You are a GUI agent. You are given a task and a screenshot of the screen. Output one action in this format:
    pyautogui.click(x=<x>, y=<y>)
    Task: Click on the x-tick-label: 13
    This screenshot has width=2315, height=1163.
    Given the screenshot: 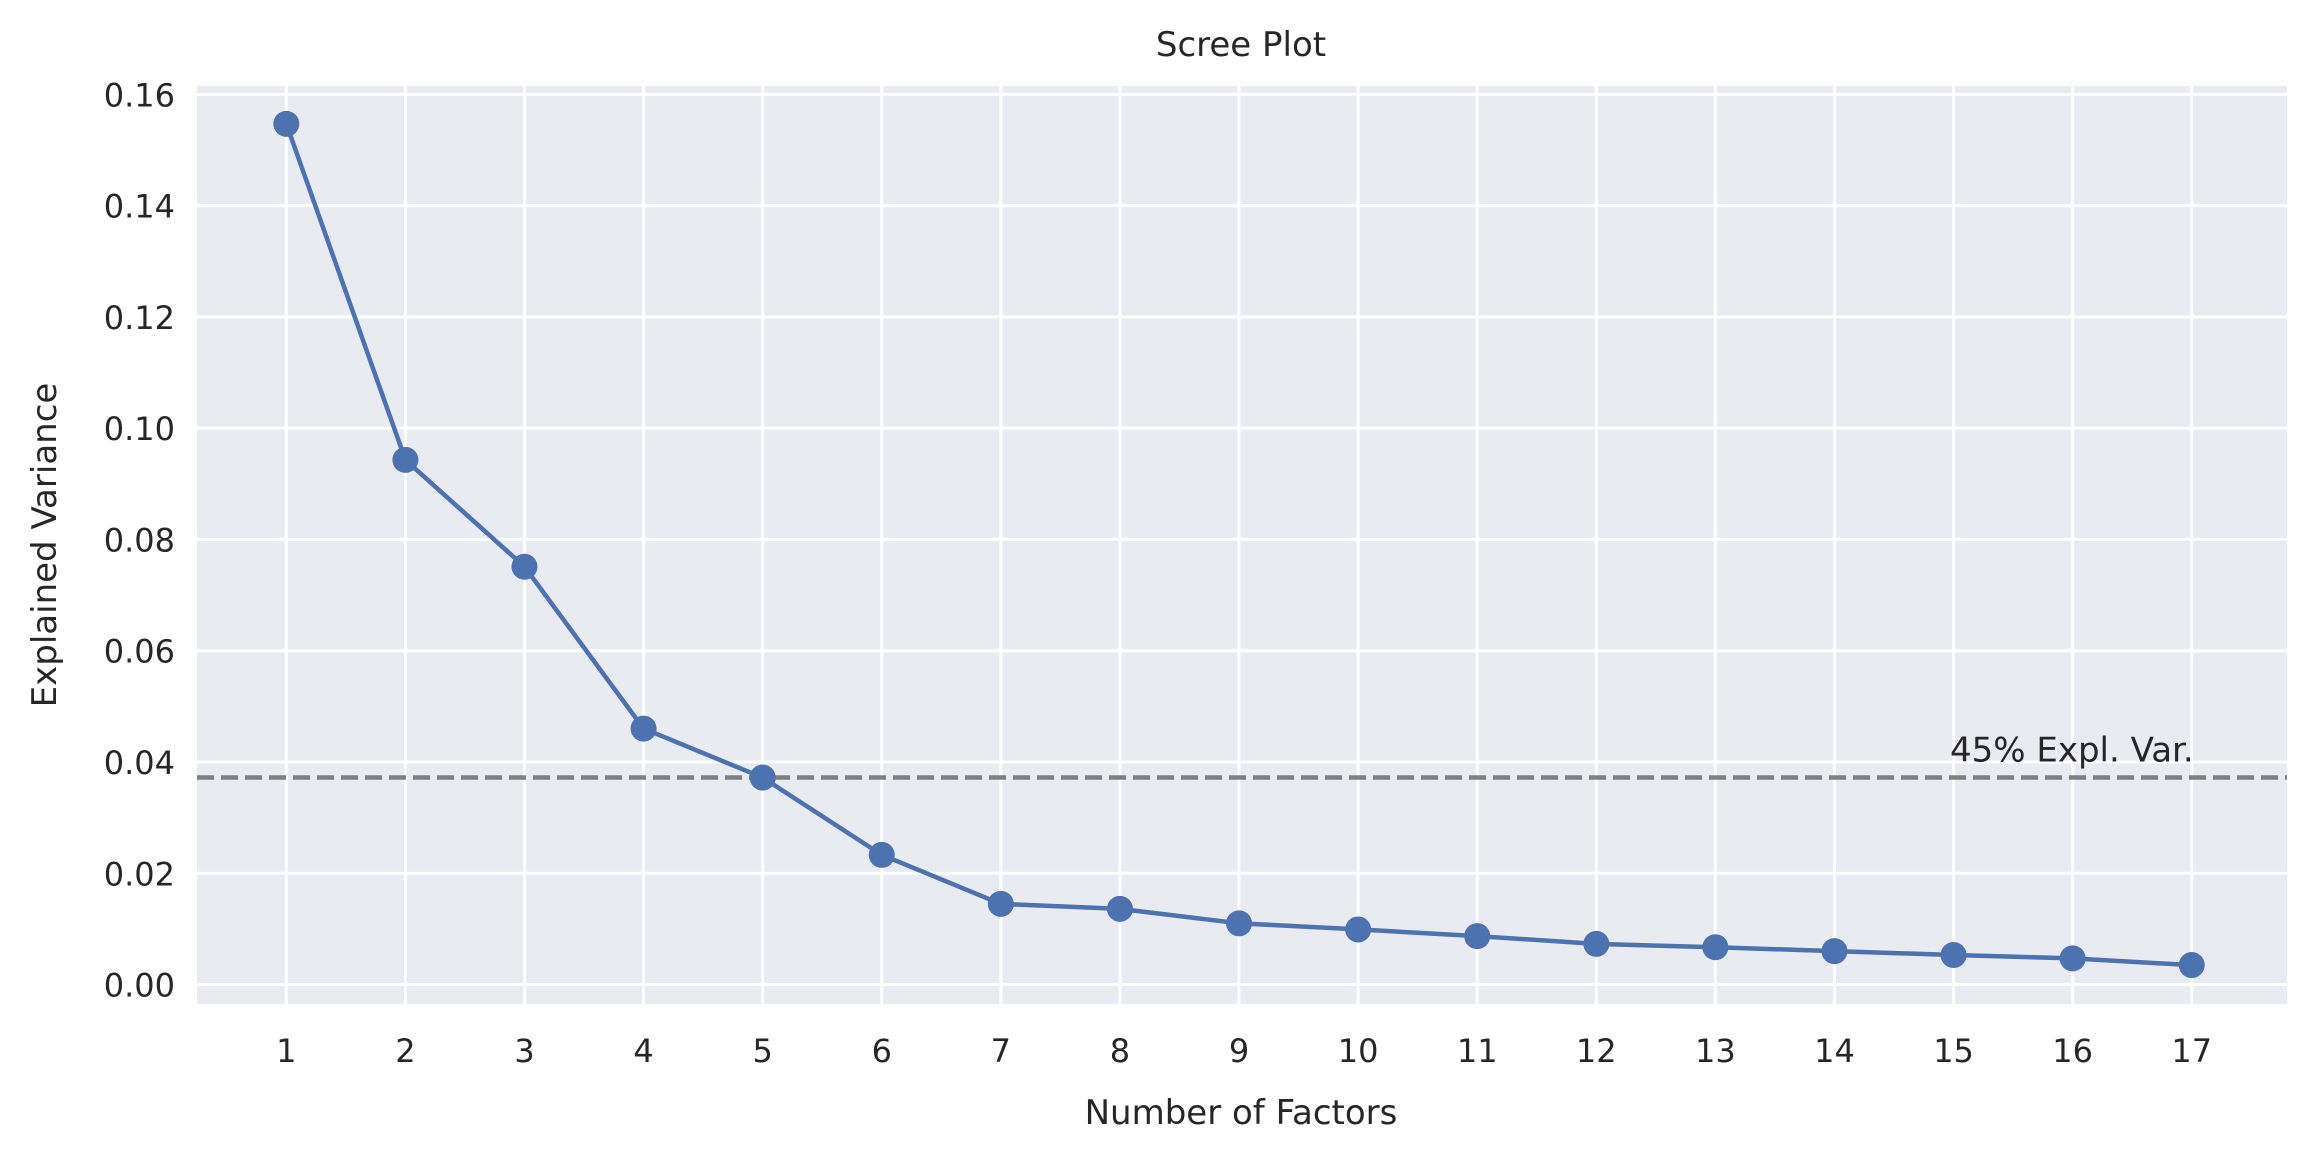 What is the action you would take?
    pyautogui.click(x=1715, y=1051)
    